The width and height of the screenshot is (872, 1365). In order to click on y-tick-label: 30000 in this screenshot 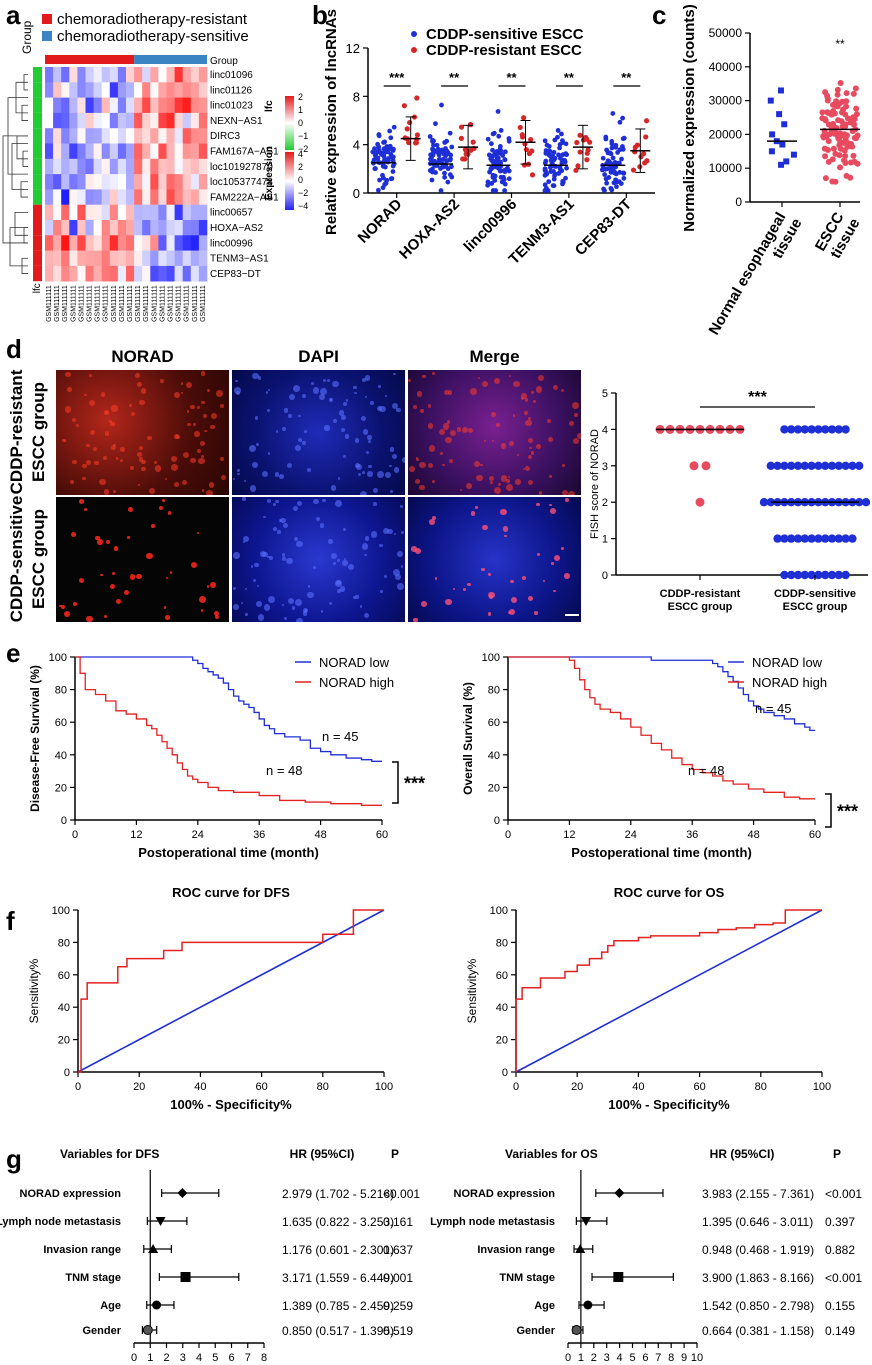, I will do `click(726, 101)`.